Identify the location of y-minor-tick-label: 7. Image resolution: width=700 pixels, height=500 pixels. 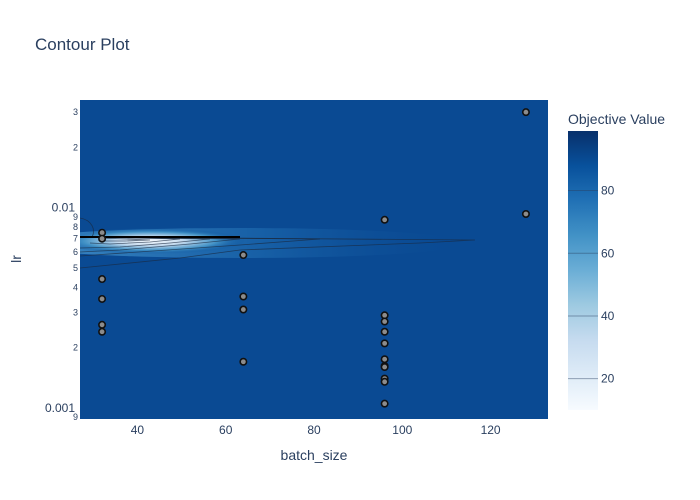
(75, 239).